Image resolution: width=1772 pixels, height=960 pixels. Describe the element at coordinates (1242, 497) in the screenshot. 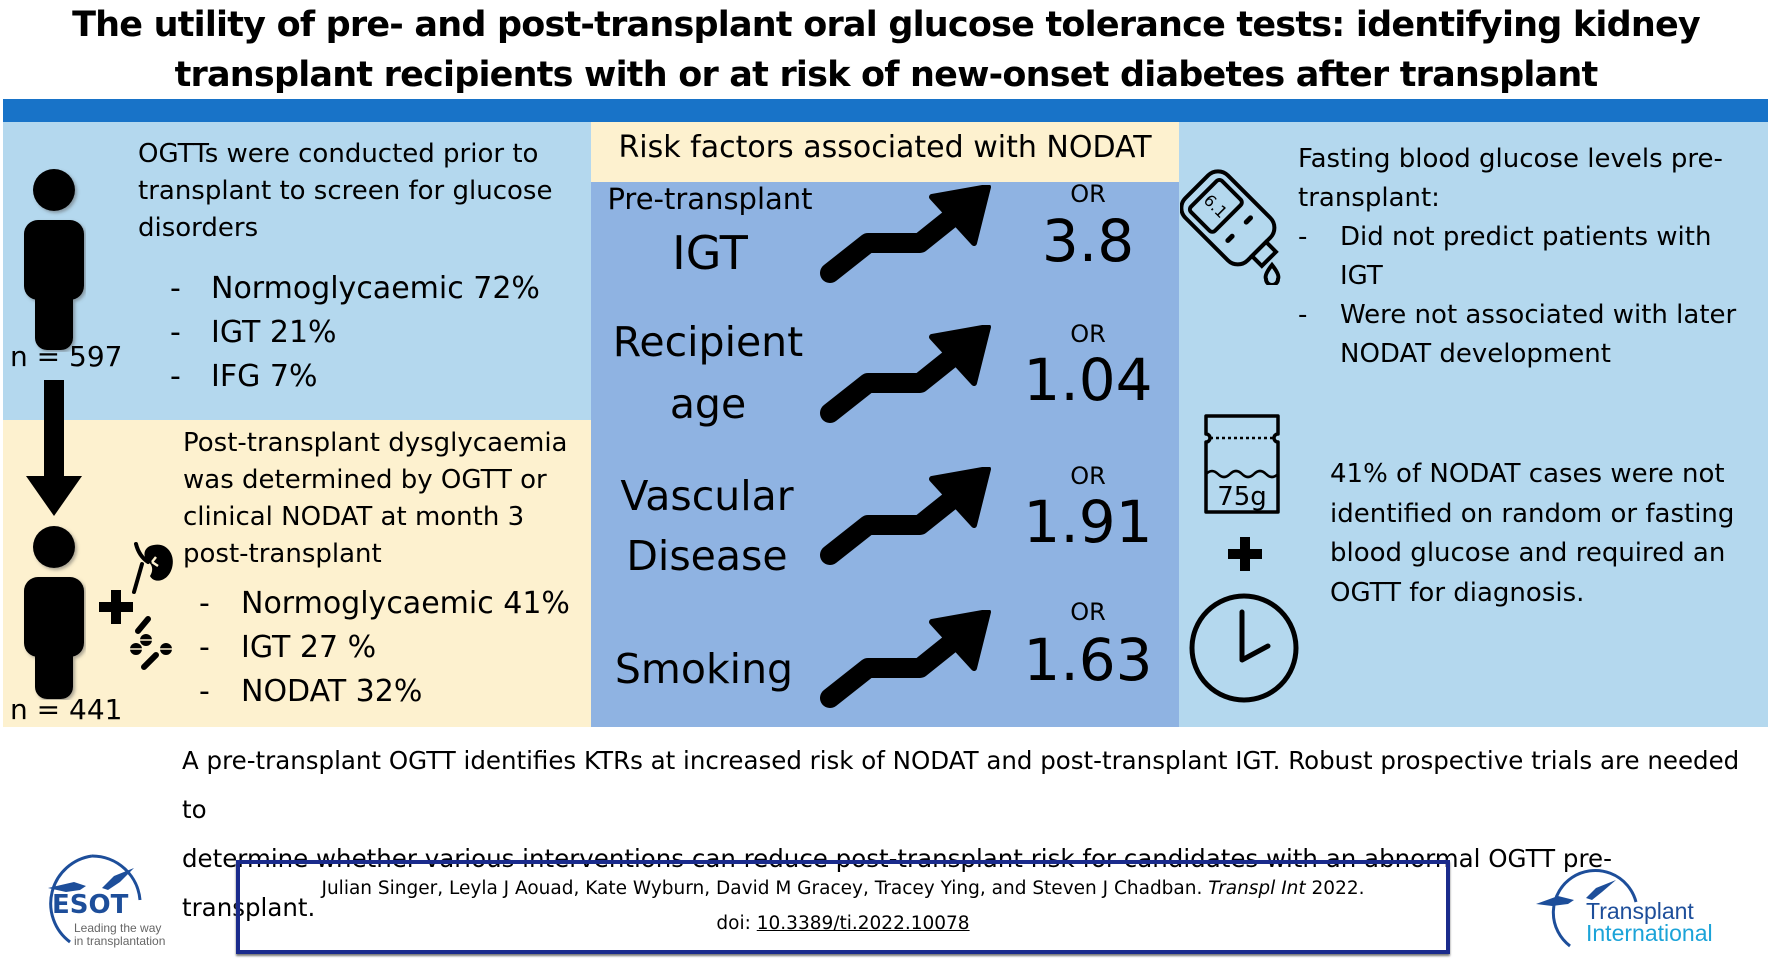

I see `packet-label: 75g` at that location.